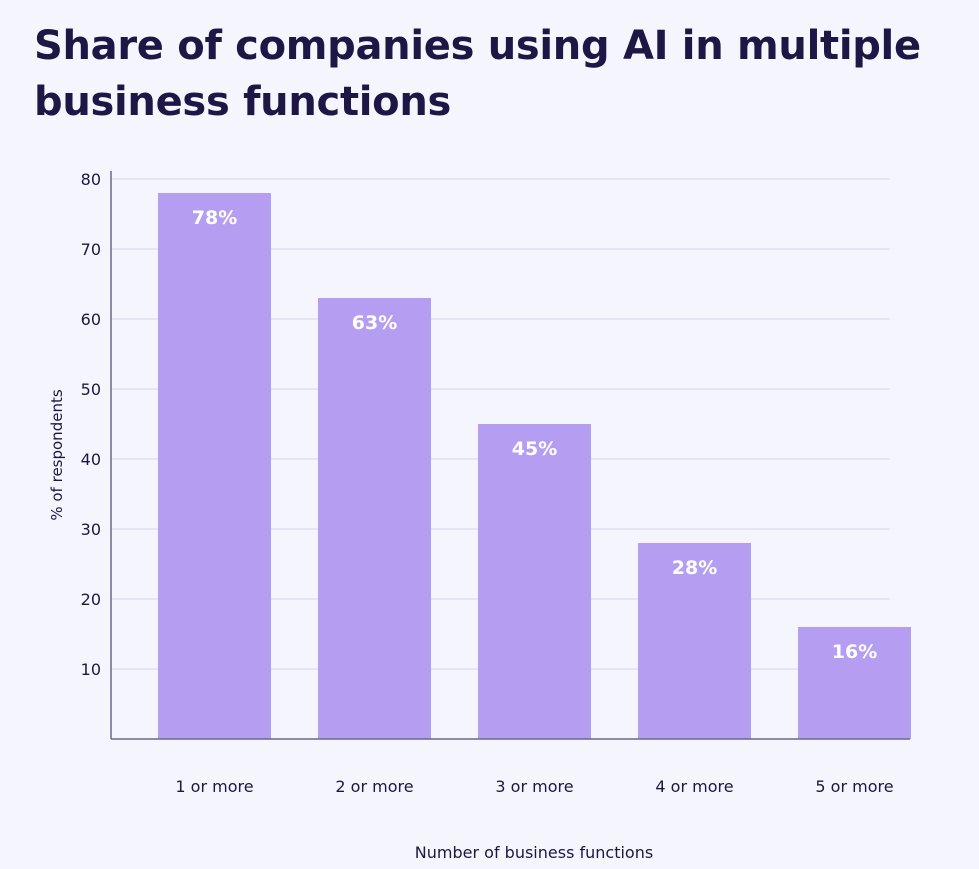  Describe the element at coordinates (854, 652) in the screenshot. I see `data-label: 16%` at that location.